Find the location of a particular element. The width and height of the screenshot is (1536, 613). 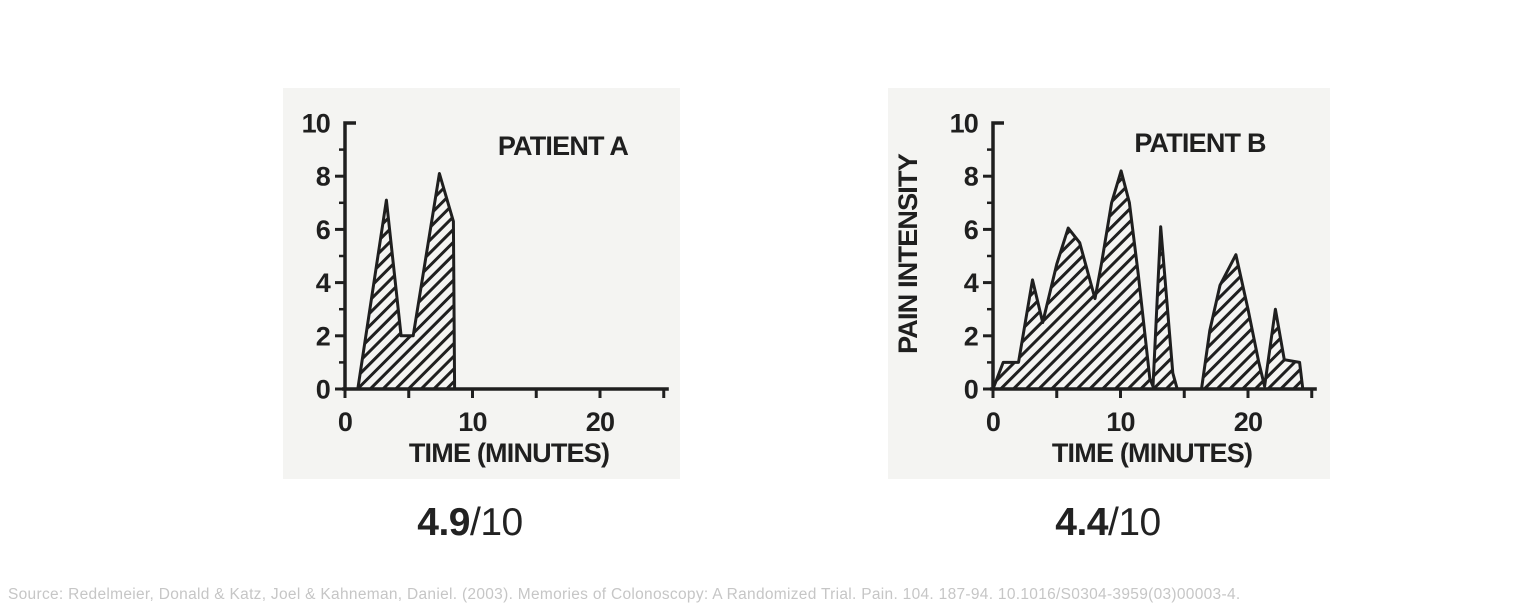

chart-title: PATIENT A is located at coordinates (563, 146).